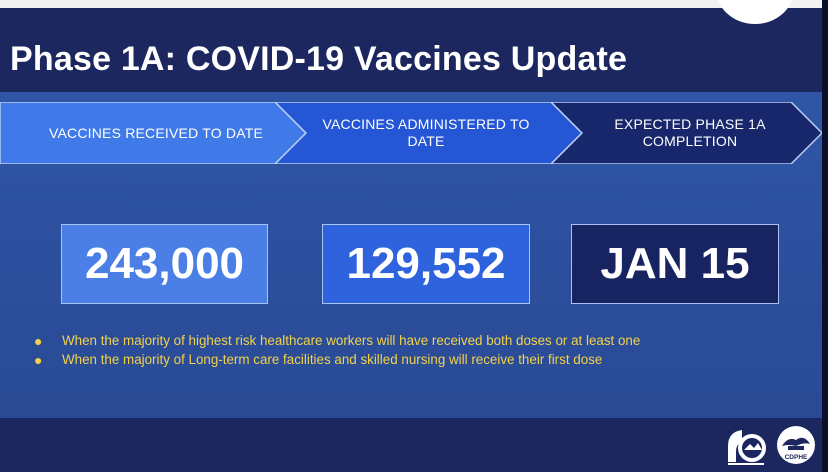 Image resolution: width=828 pixels, height=472 pixels. What do you see at coordinates (155, 132) in the screenshot?
I see `step-label-received: VACCINES RECEIVED TO DATE` at bounding box center [155, 132].